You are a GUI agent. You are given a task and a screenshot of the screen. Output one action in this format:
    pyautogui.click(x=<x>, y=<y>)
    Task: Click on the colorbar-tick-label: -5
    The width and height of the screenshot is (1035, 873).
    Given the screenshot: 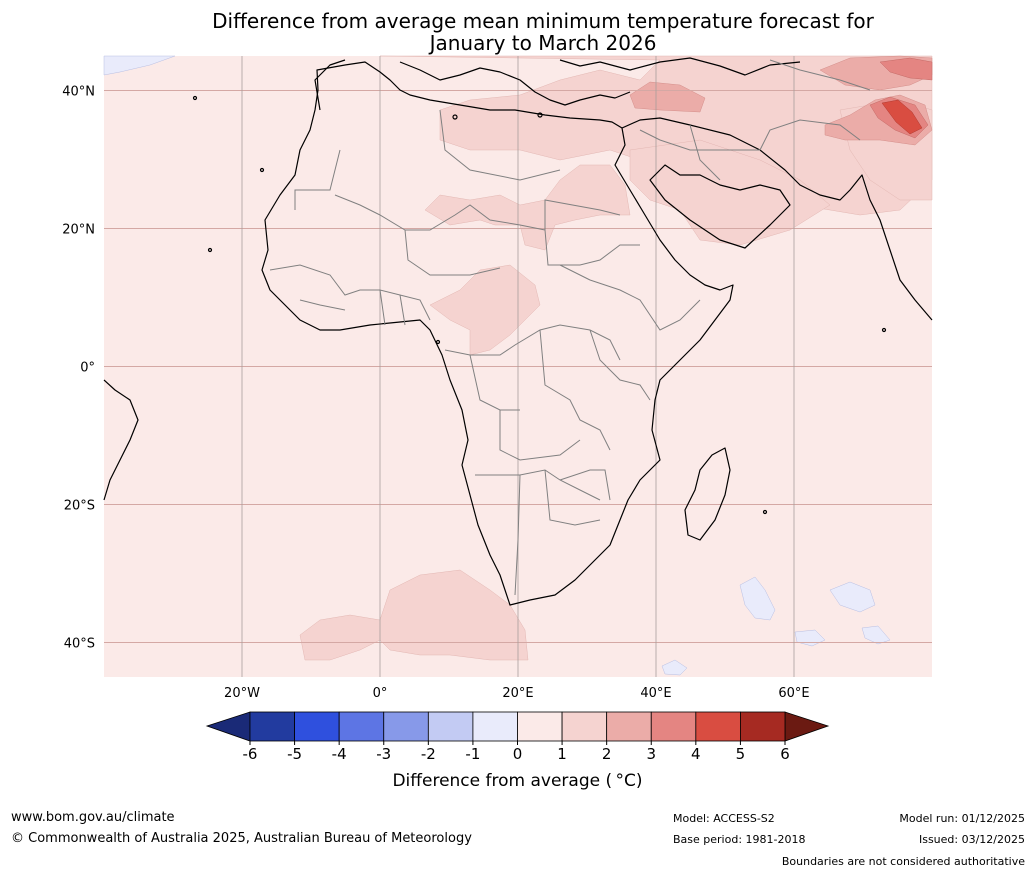 What is the action you would take?
    pyautogui.click(x=294, y=754)
    